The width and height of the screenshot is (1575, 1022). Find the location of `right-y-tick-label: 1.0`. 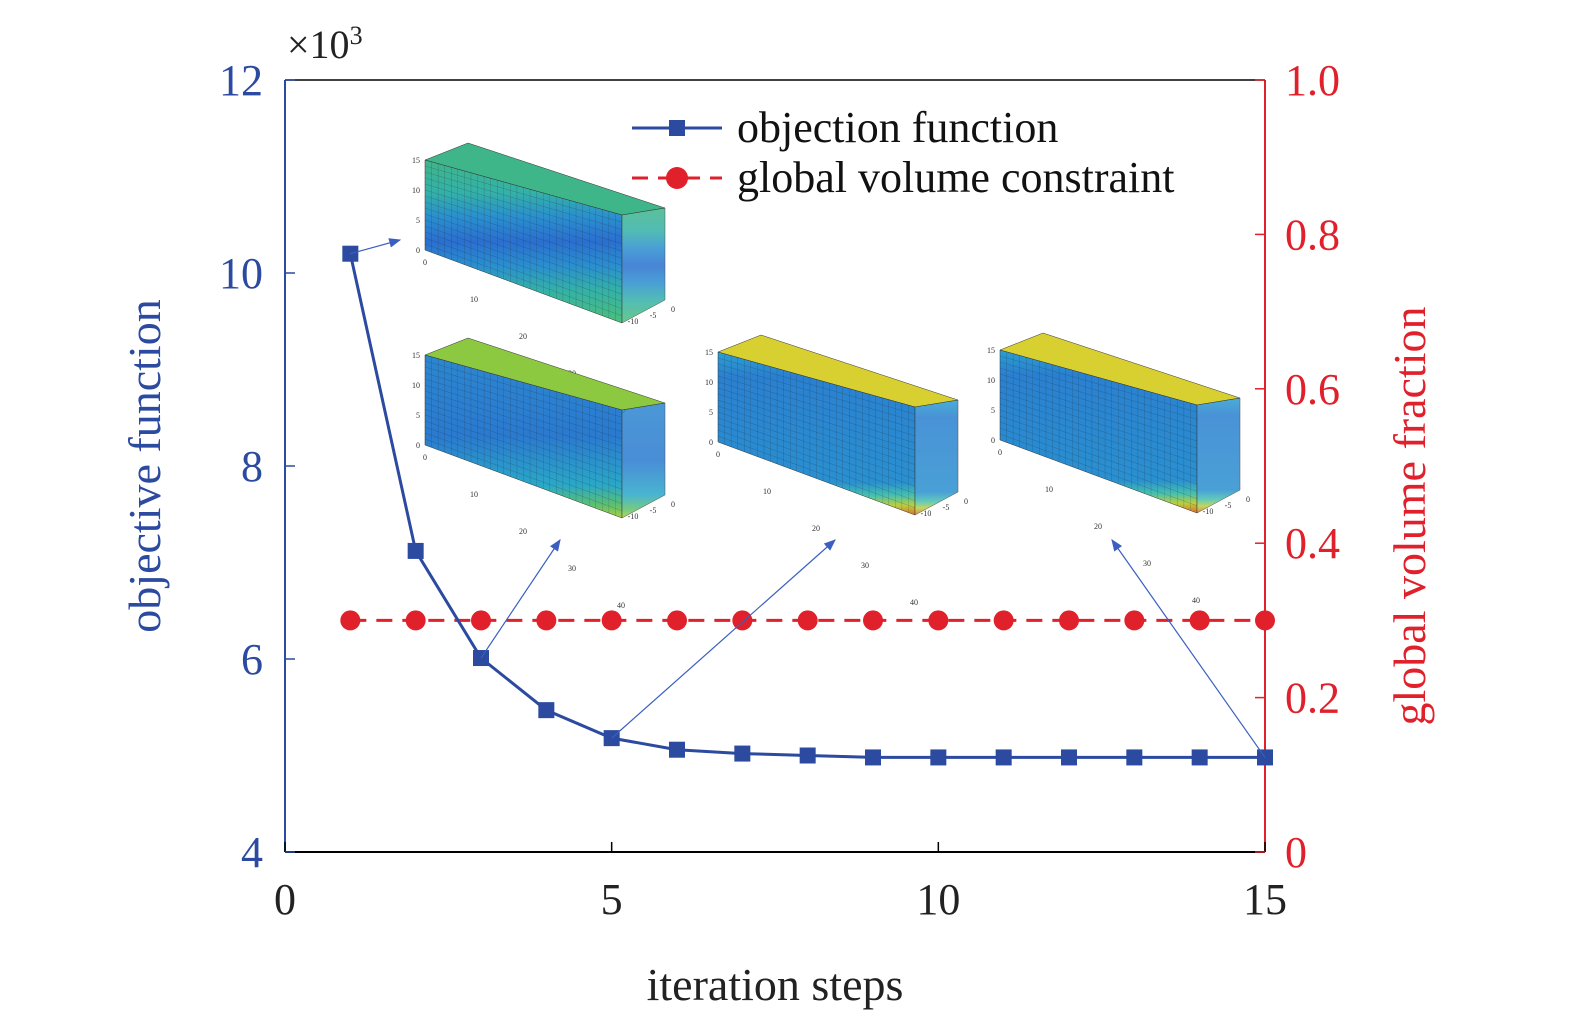

right-y-tick-label: 1.0 is located at coordinates (1312, 80).